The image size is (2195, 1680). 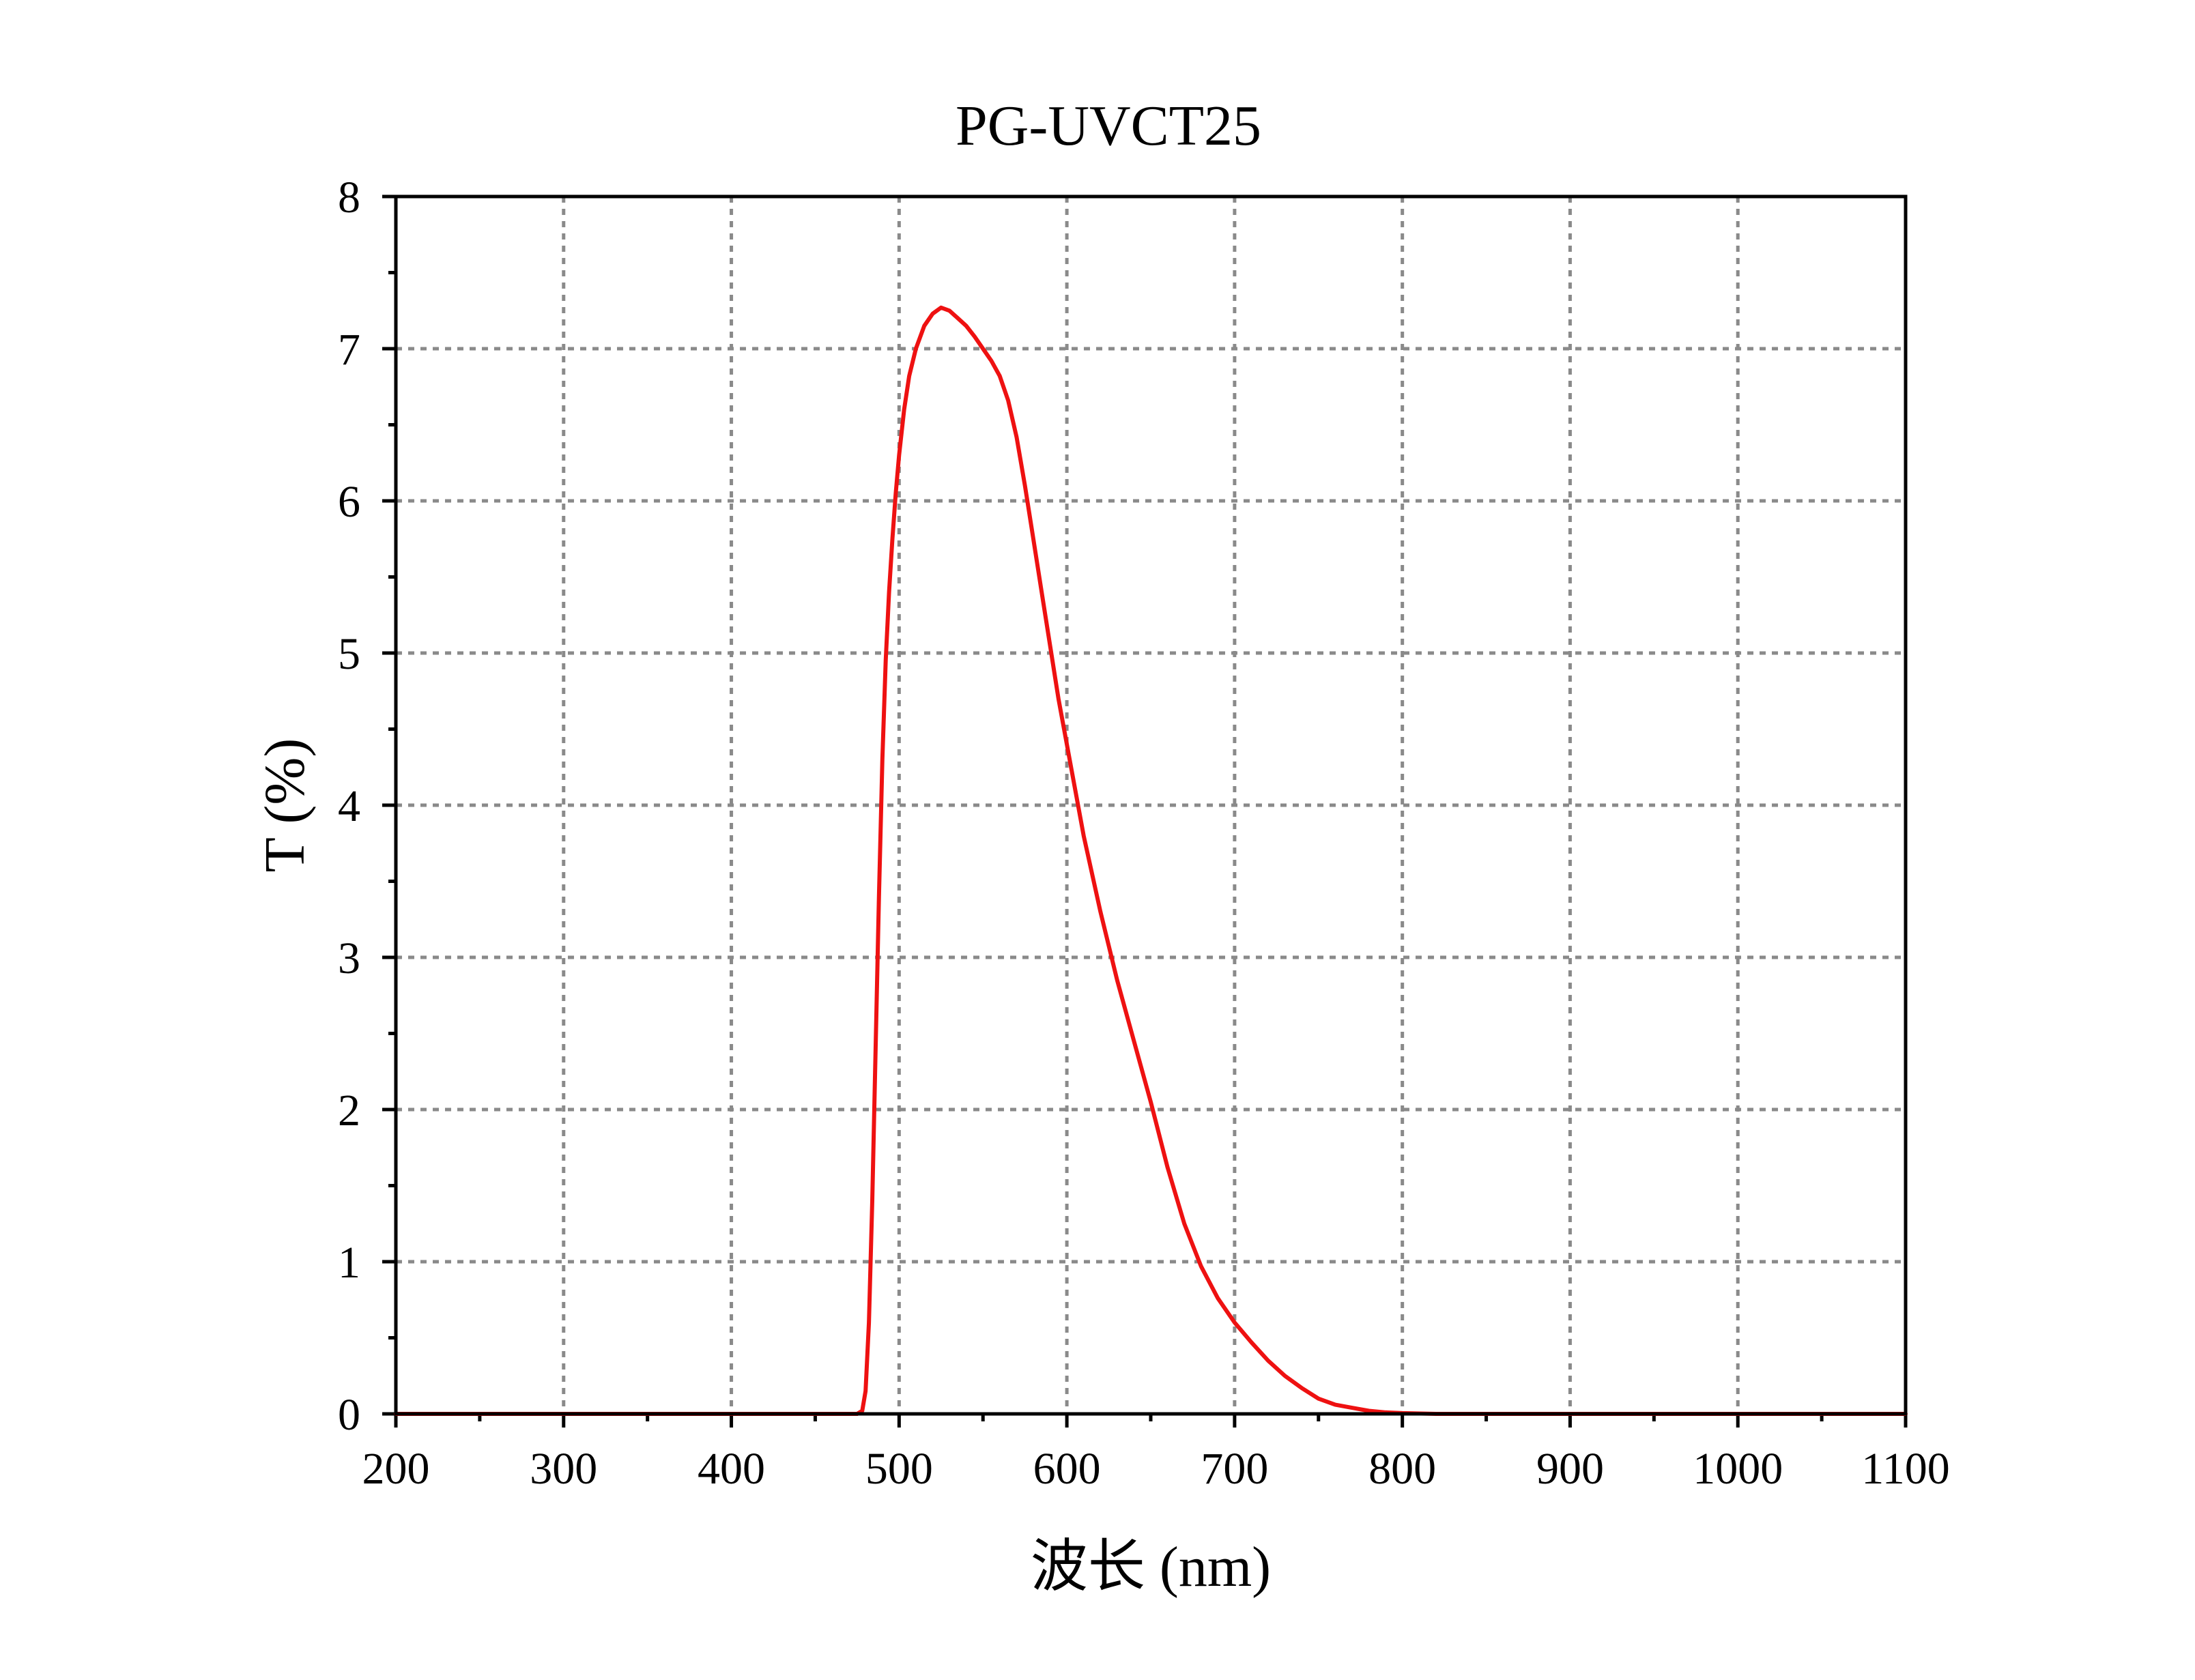 I want to click on x-tick-label-1000: 1000, so click(x=1738, y=1469).